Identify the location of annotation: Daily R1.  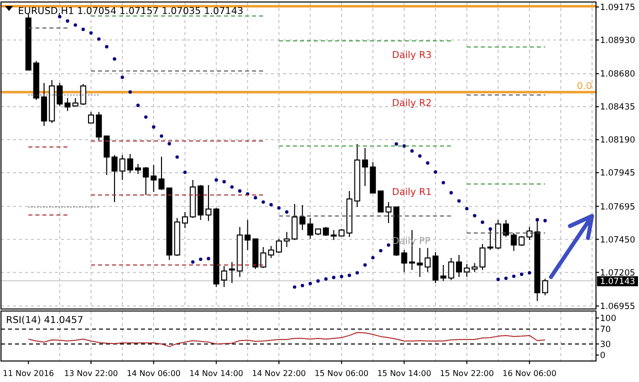
(412, 192).